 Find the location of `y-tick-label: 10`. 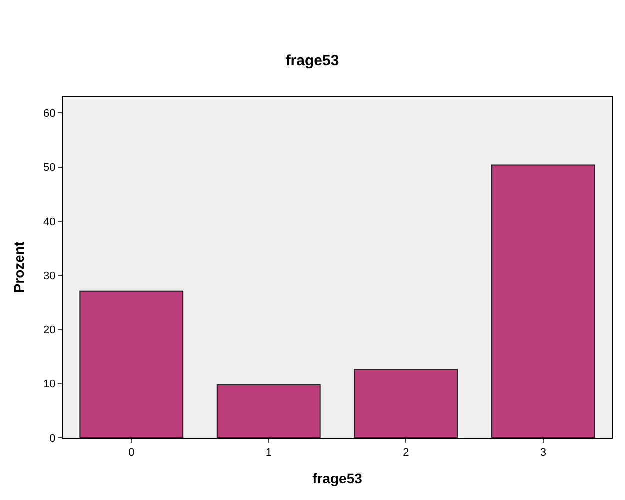

y-tick-label: 10 is located at coordinates (50, 384).